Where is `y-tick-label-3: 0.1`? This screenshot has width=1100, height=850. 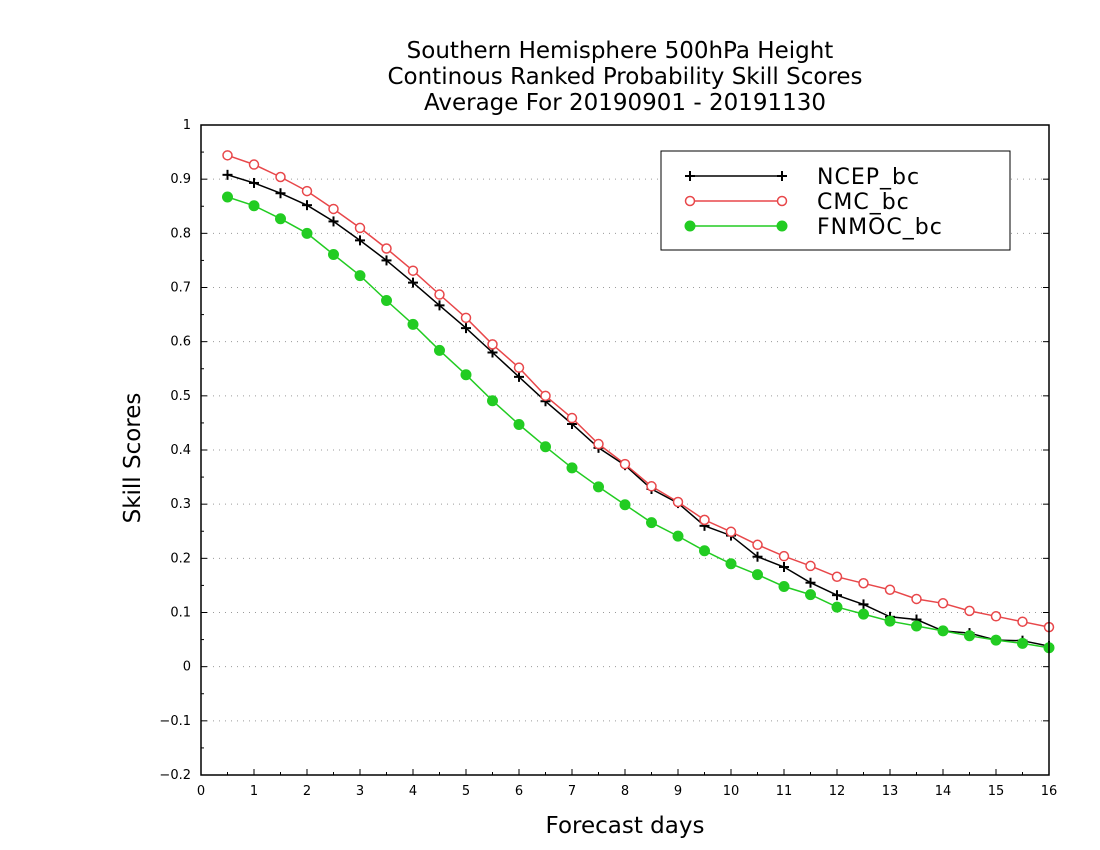
y-tick-label-3: 0.1 is located at coordinates (180, 613).